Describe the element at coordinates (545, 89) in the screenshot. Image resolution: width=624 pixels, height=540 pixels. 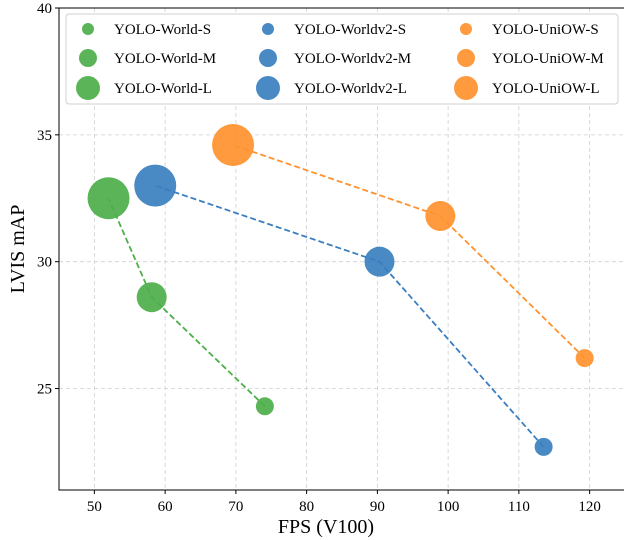
I see `legend-label: YOLO-UniOW-L` at that location.